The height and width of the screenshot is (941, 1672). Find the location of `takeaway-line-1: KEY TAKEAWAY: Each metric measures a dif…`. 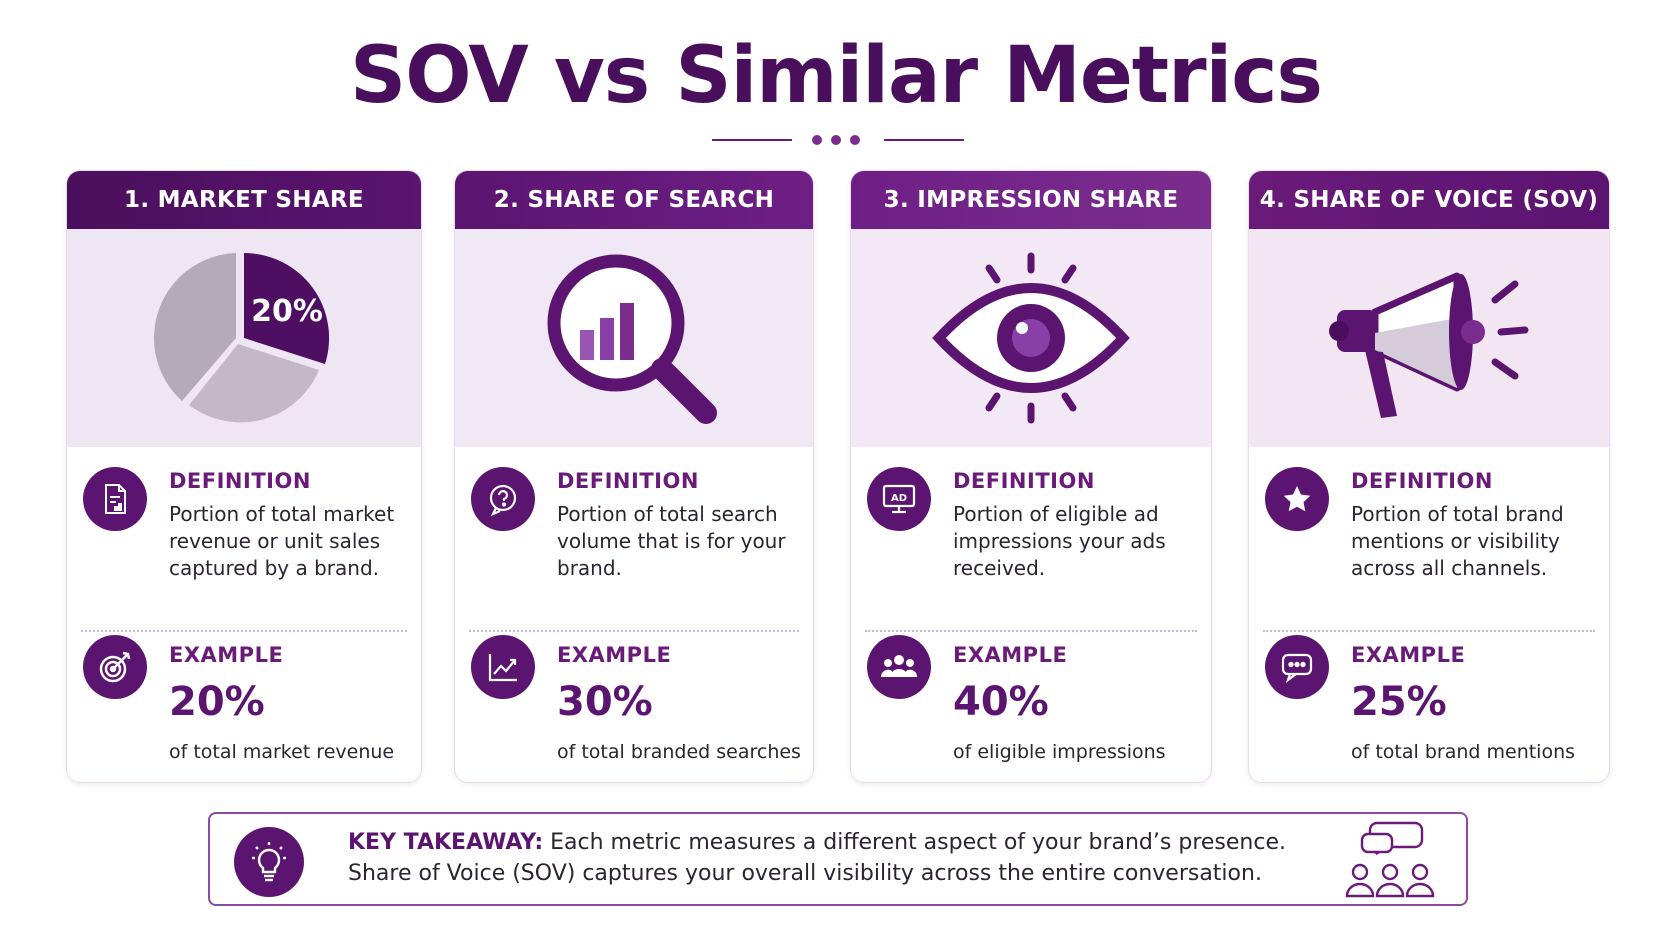

takeaway-line-1: KEY TAKEAWAY: Each metric measures a dif… is located at coordinates (817, 842).